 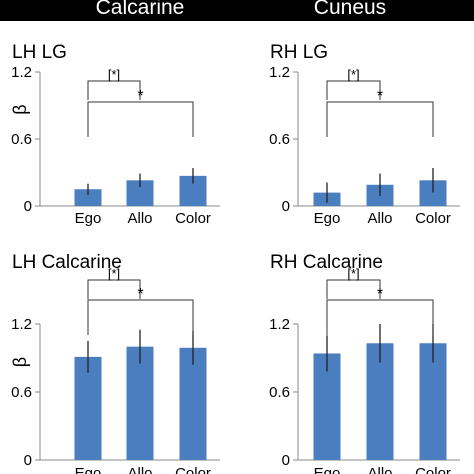 What do you see at coordinates (327, 469) in the screenshot?
I see `panel4-xtick-label-ego: Ego` at bounding box center [327, 469].